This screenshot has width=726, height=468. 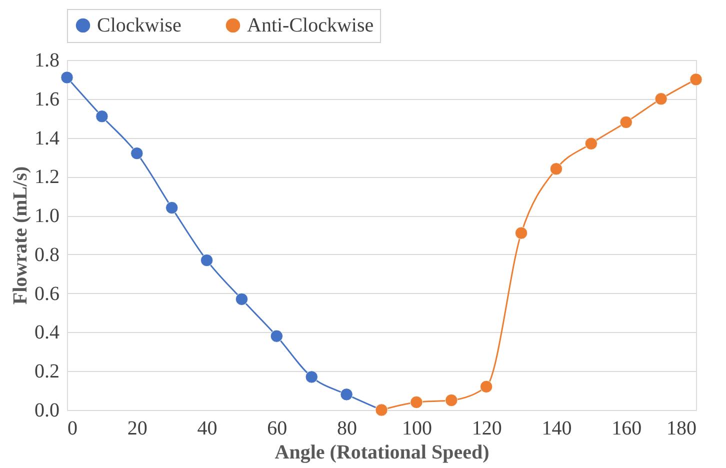 I want to click on x-tick-label: 100, so click(x=417, y=429).